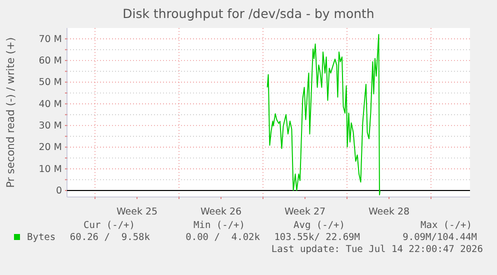 Image resolution: width=497 pixels, height=275 pixels. What do you see at coordinates (50, 61) in the screenshot?
I see `y-tick-label: 60 M` at bounding box center [50, 61].